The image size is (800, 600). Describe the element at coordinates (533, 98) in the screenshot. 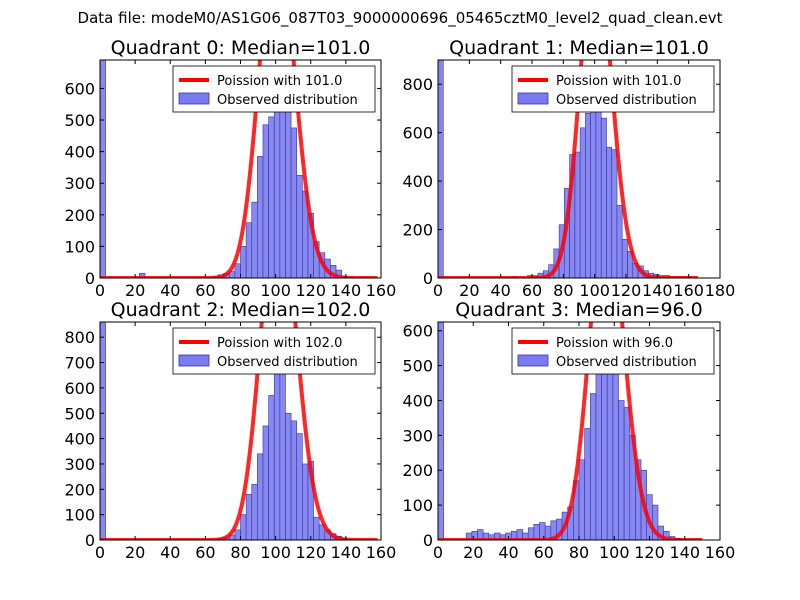

I see `legend-bar-swatch` at that location.